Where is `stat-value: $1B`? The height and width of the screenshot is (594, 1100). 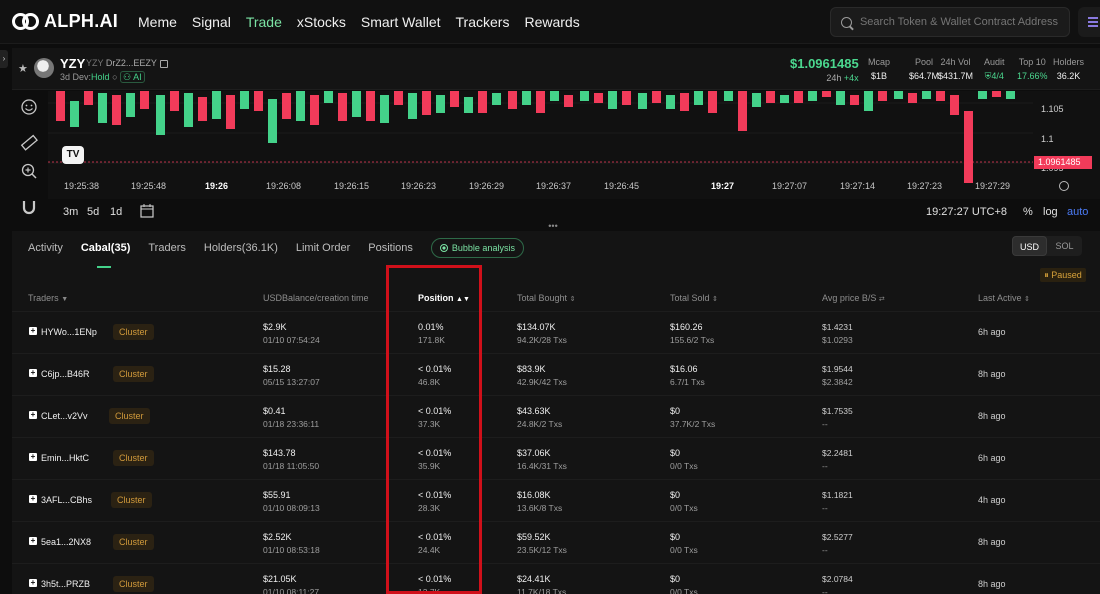 stat-value: $1B is located at coordinates (879, 76).